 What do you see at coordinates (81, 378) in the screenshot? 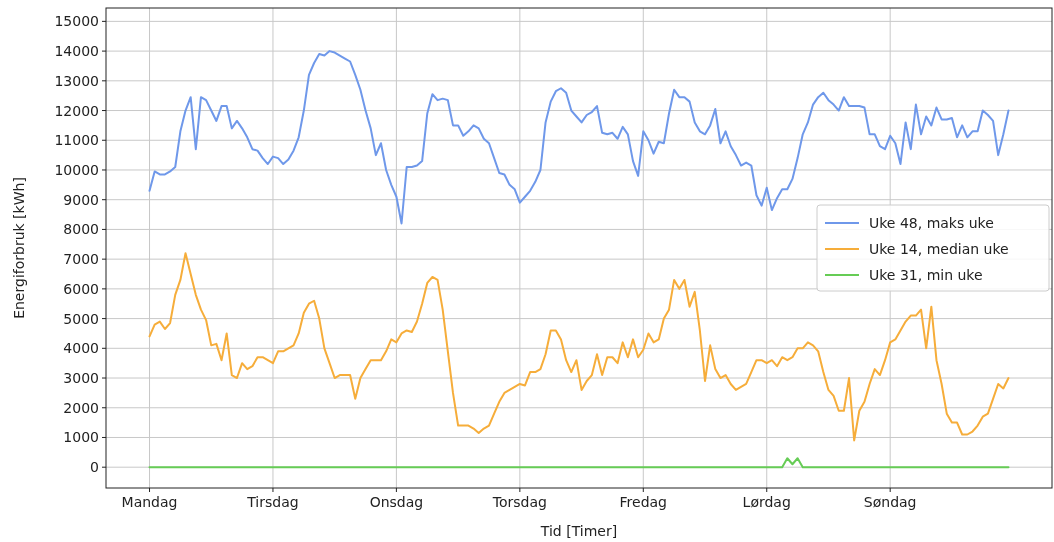
I see `y-tick-label: 3000` at bounding box center [81, 378].